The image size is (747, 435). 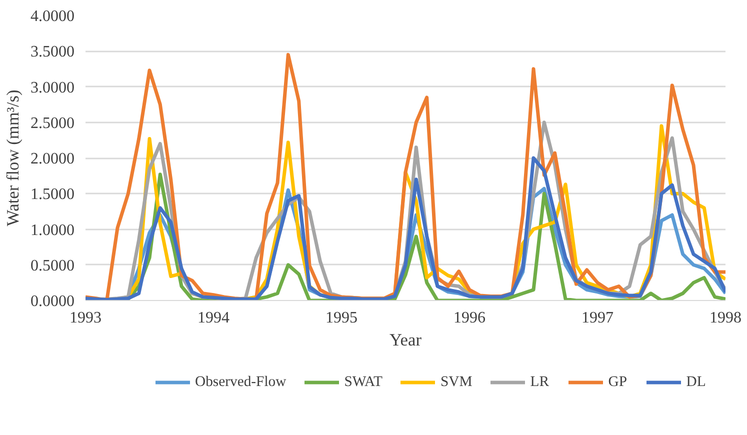 I want to click on x-axis-title: Year, so click(x=406, y=340).